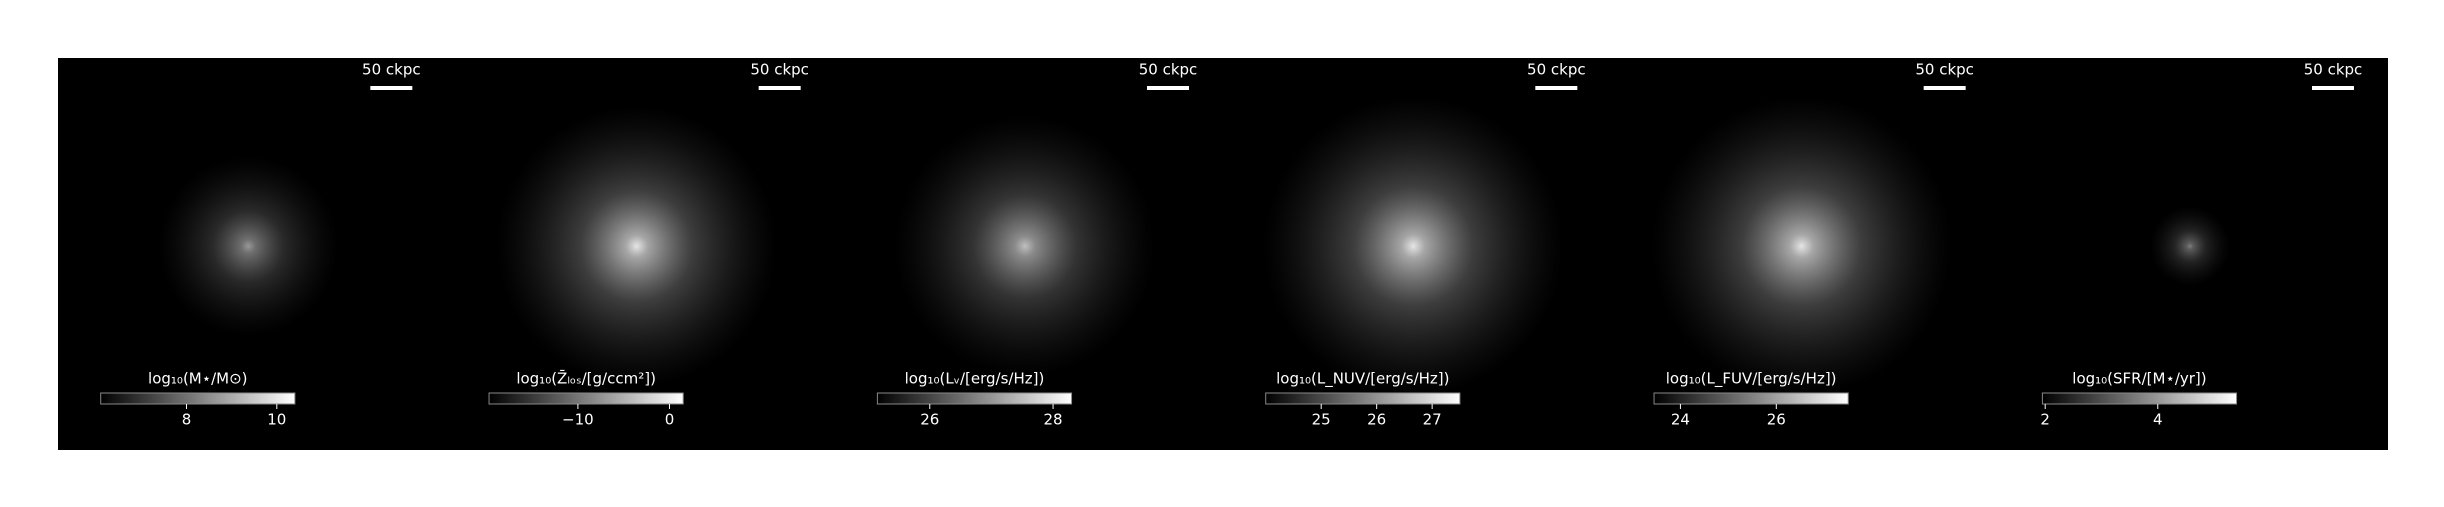  Describe the element at coordinates (2158, 420) in the screenshot. I see `colorbar-tick-label: 4` at that location.